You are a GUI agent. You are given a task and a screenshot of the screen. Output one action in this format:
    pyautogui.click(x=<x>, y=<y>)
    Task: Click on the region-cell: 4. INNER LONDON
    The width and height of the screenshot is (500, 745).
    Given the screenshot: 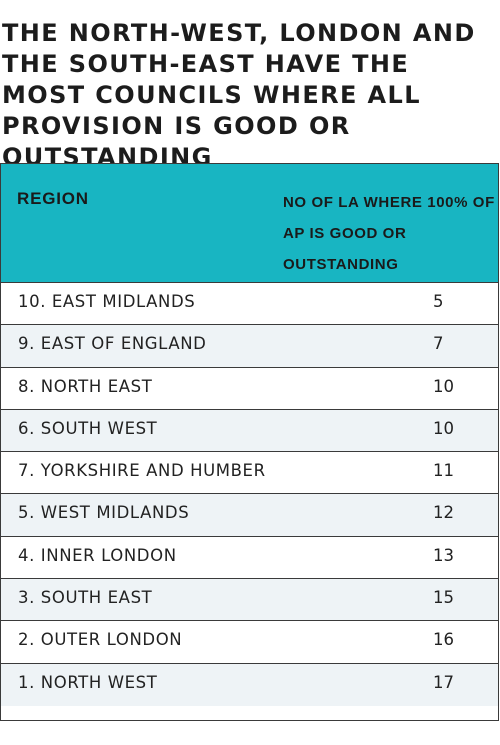 What is the action you would take?
    pyautogui.click(x=97, y=555)
    